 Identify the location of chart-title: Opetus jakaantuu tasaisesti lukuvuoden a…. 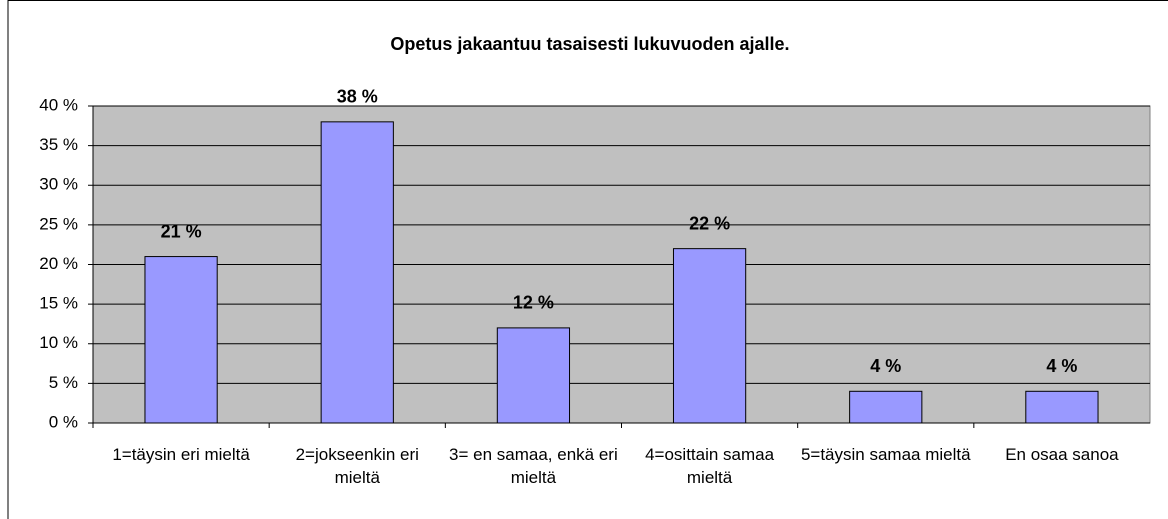
(589, 44).